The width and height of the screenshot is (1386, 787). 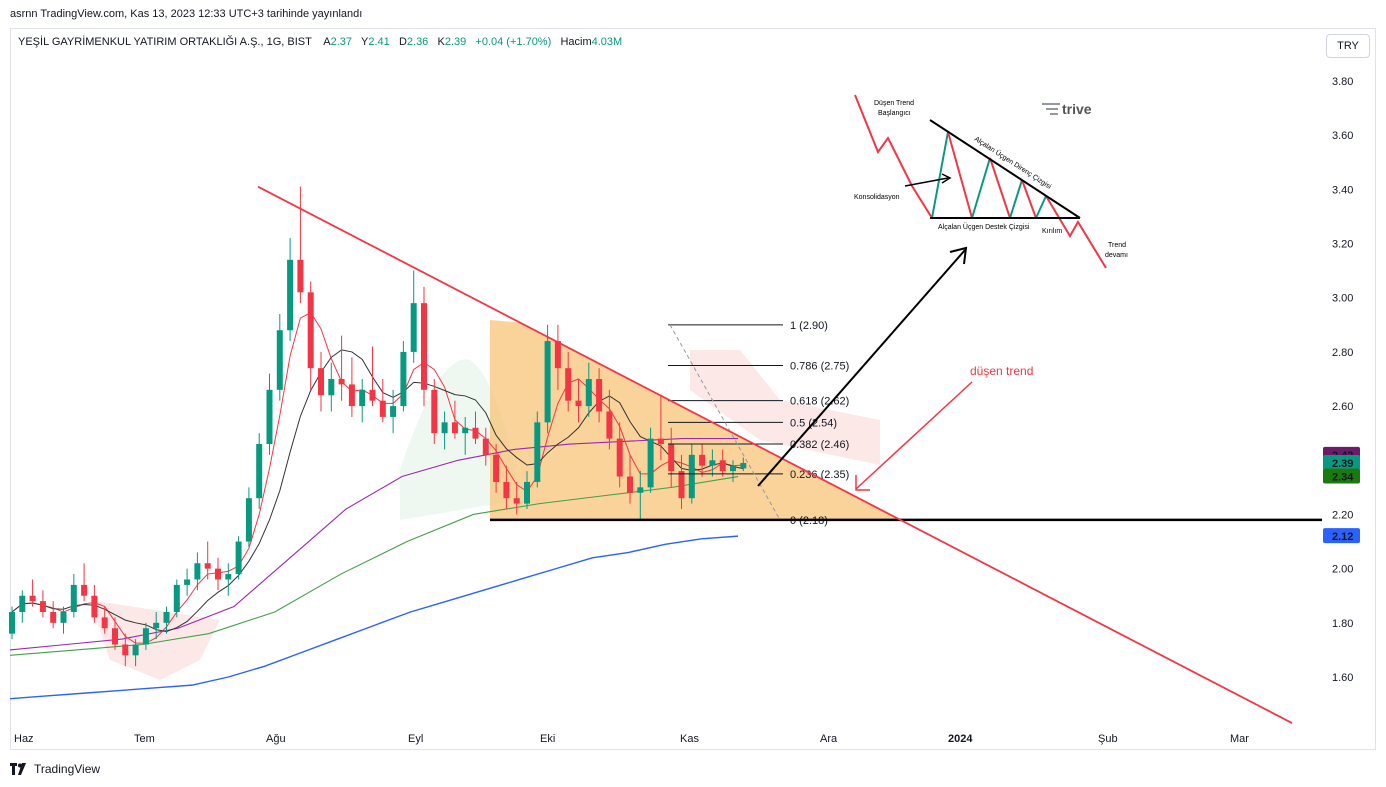 I want to click on fib-level-label: 0.236 (2.35), so click(x=819, y=475).